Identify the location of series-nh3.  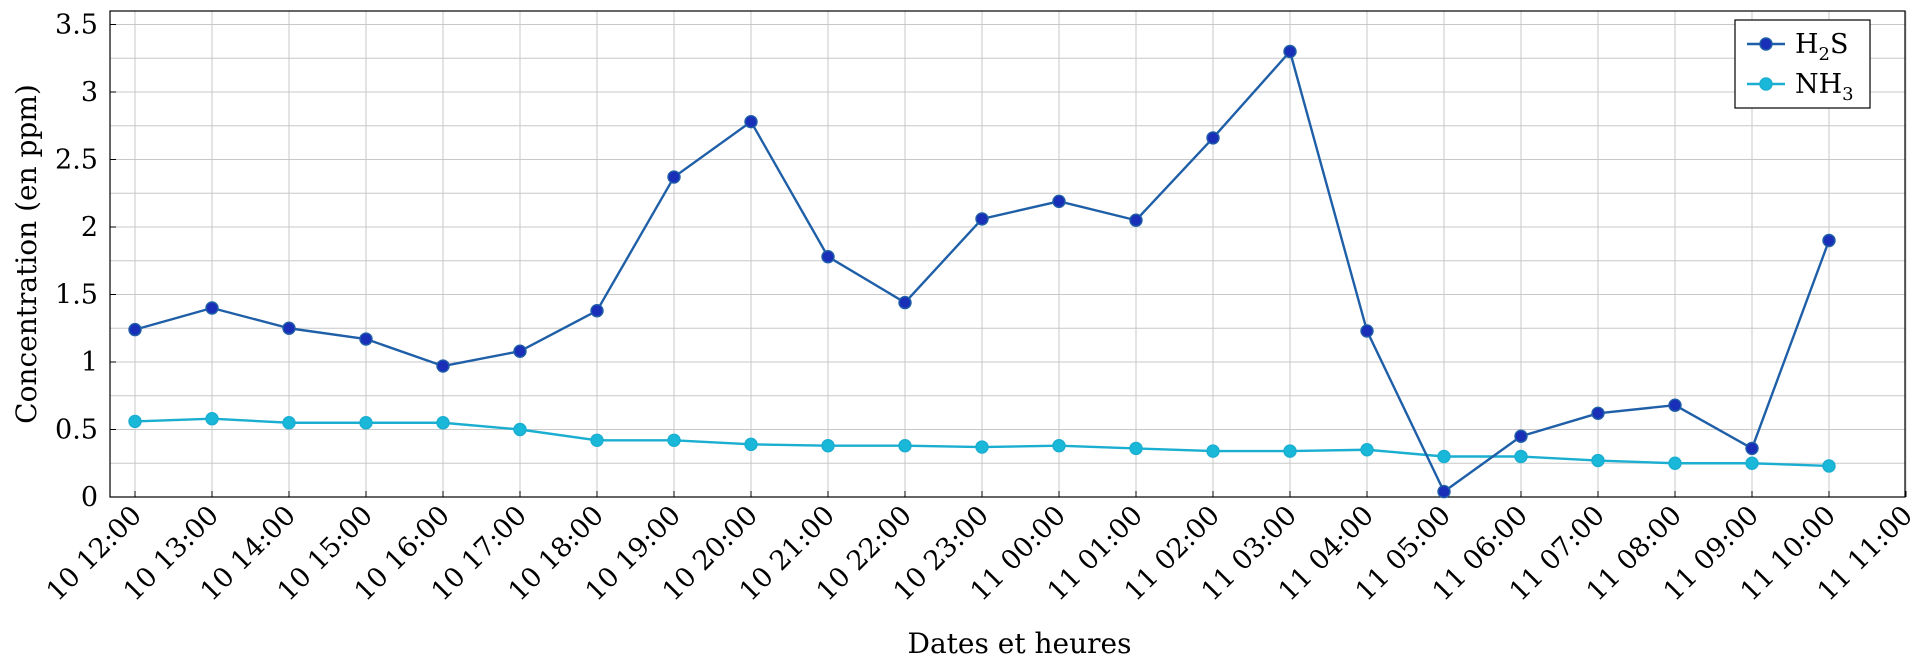
(982, 442).